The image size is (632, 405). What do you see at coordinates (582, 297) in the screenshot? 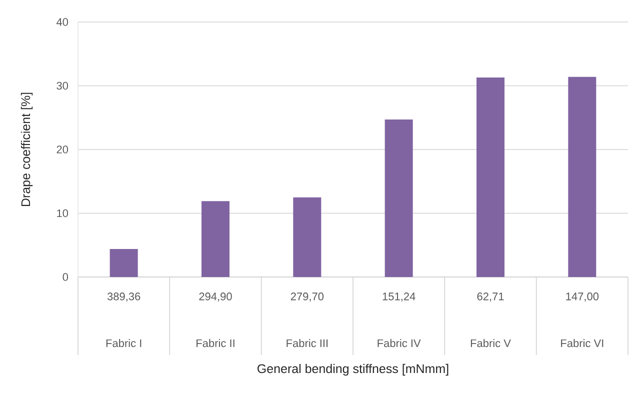
I see `x-tick-label: 147,00` at bounding box center [582, 297].